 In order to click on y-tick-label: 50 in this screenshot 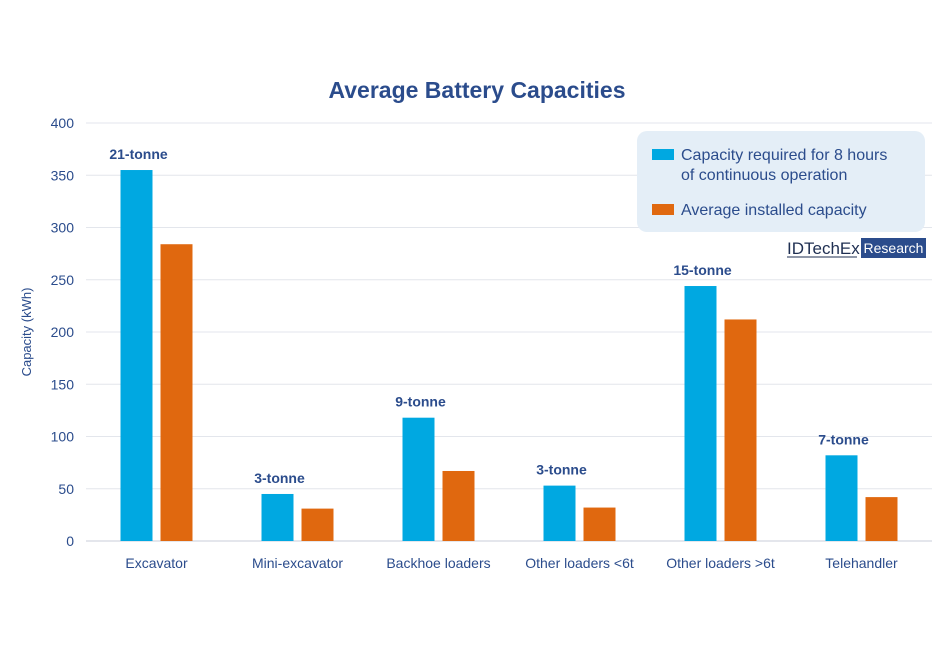, I will do `click(66, 489)`.